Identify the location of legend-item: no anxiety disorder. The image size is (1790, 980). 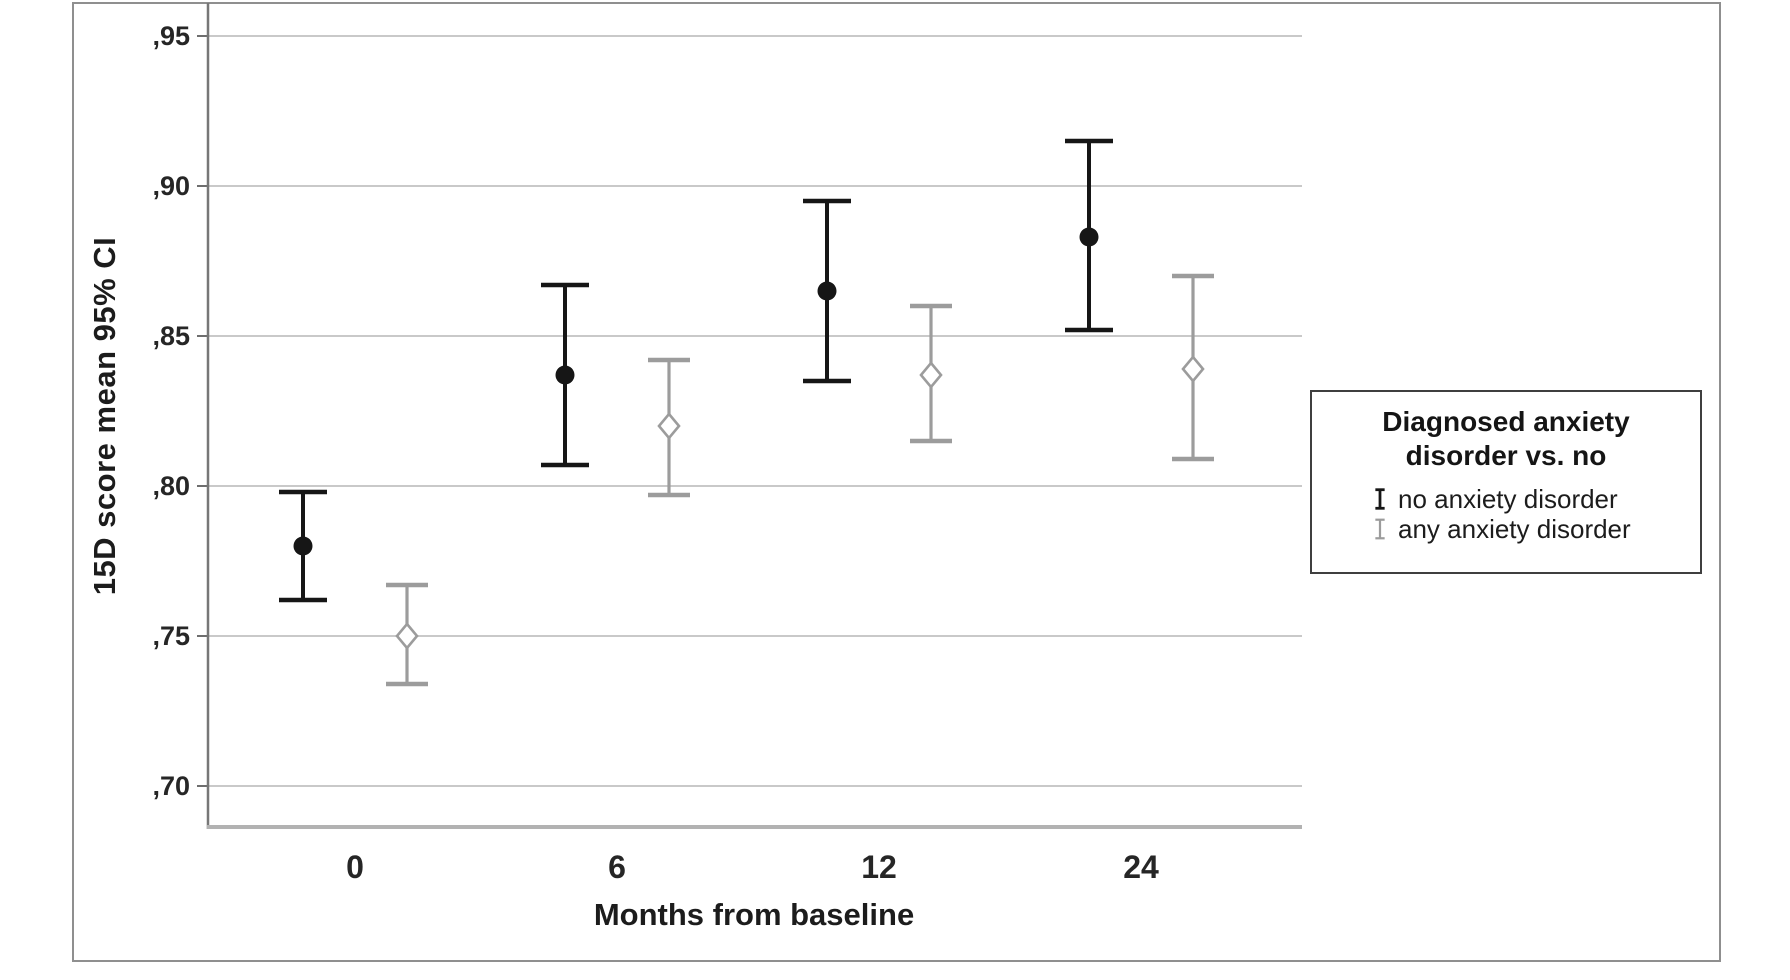
(1536, 499).